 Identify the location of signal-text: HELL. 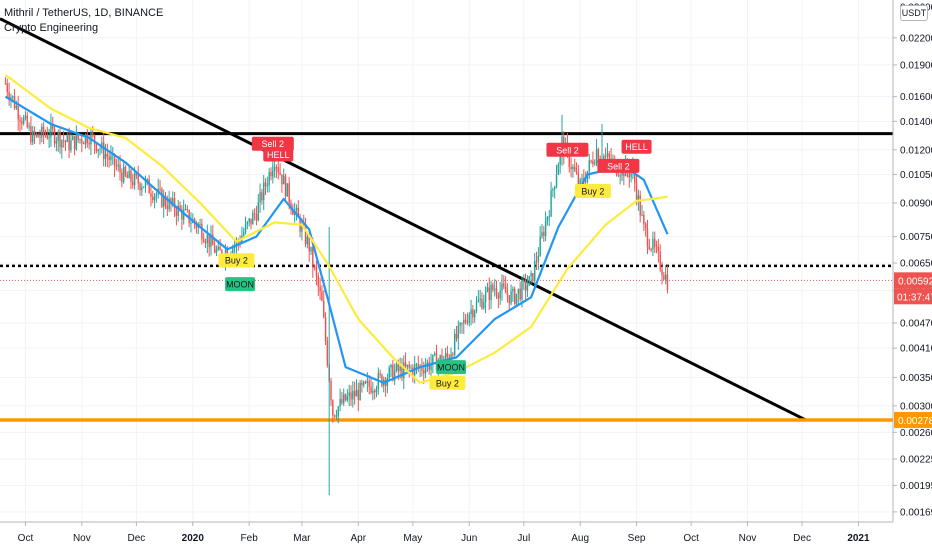
(278, 155).